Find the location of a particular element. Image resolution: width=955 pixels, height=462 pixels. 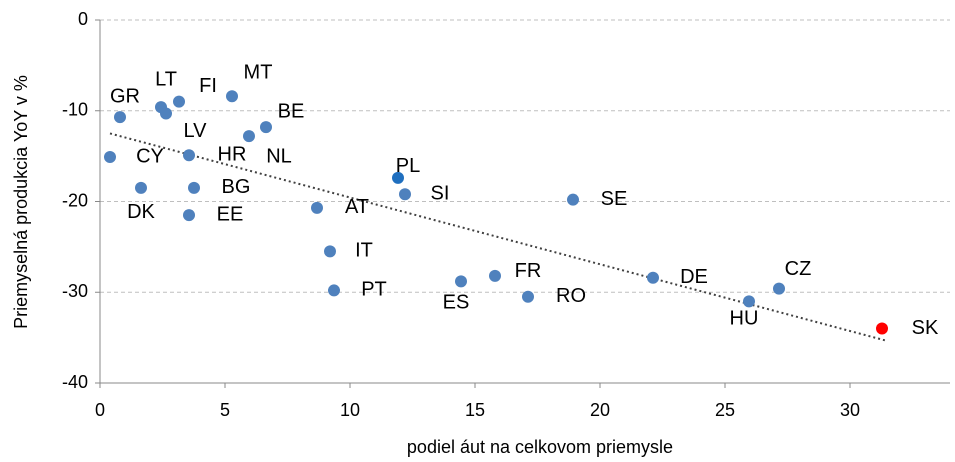

x-tick-label: 25 is located at coordinates (725, 410).